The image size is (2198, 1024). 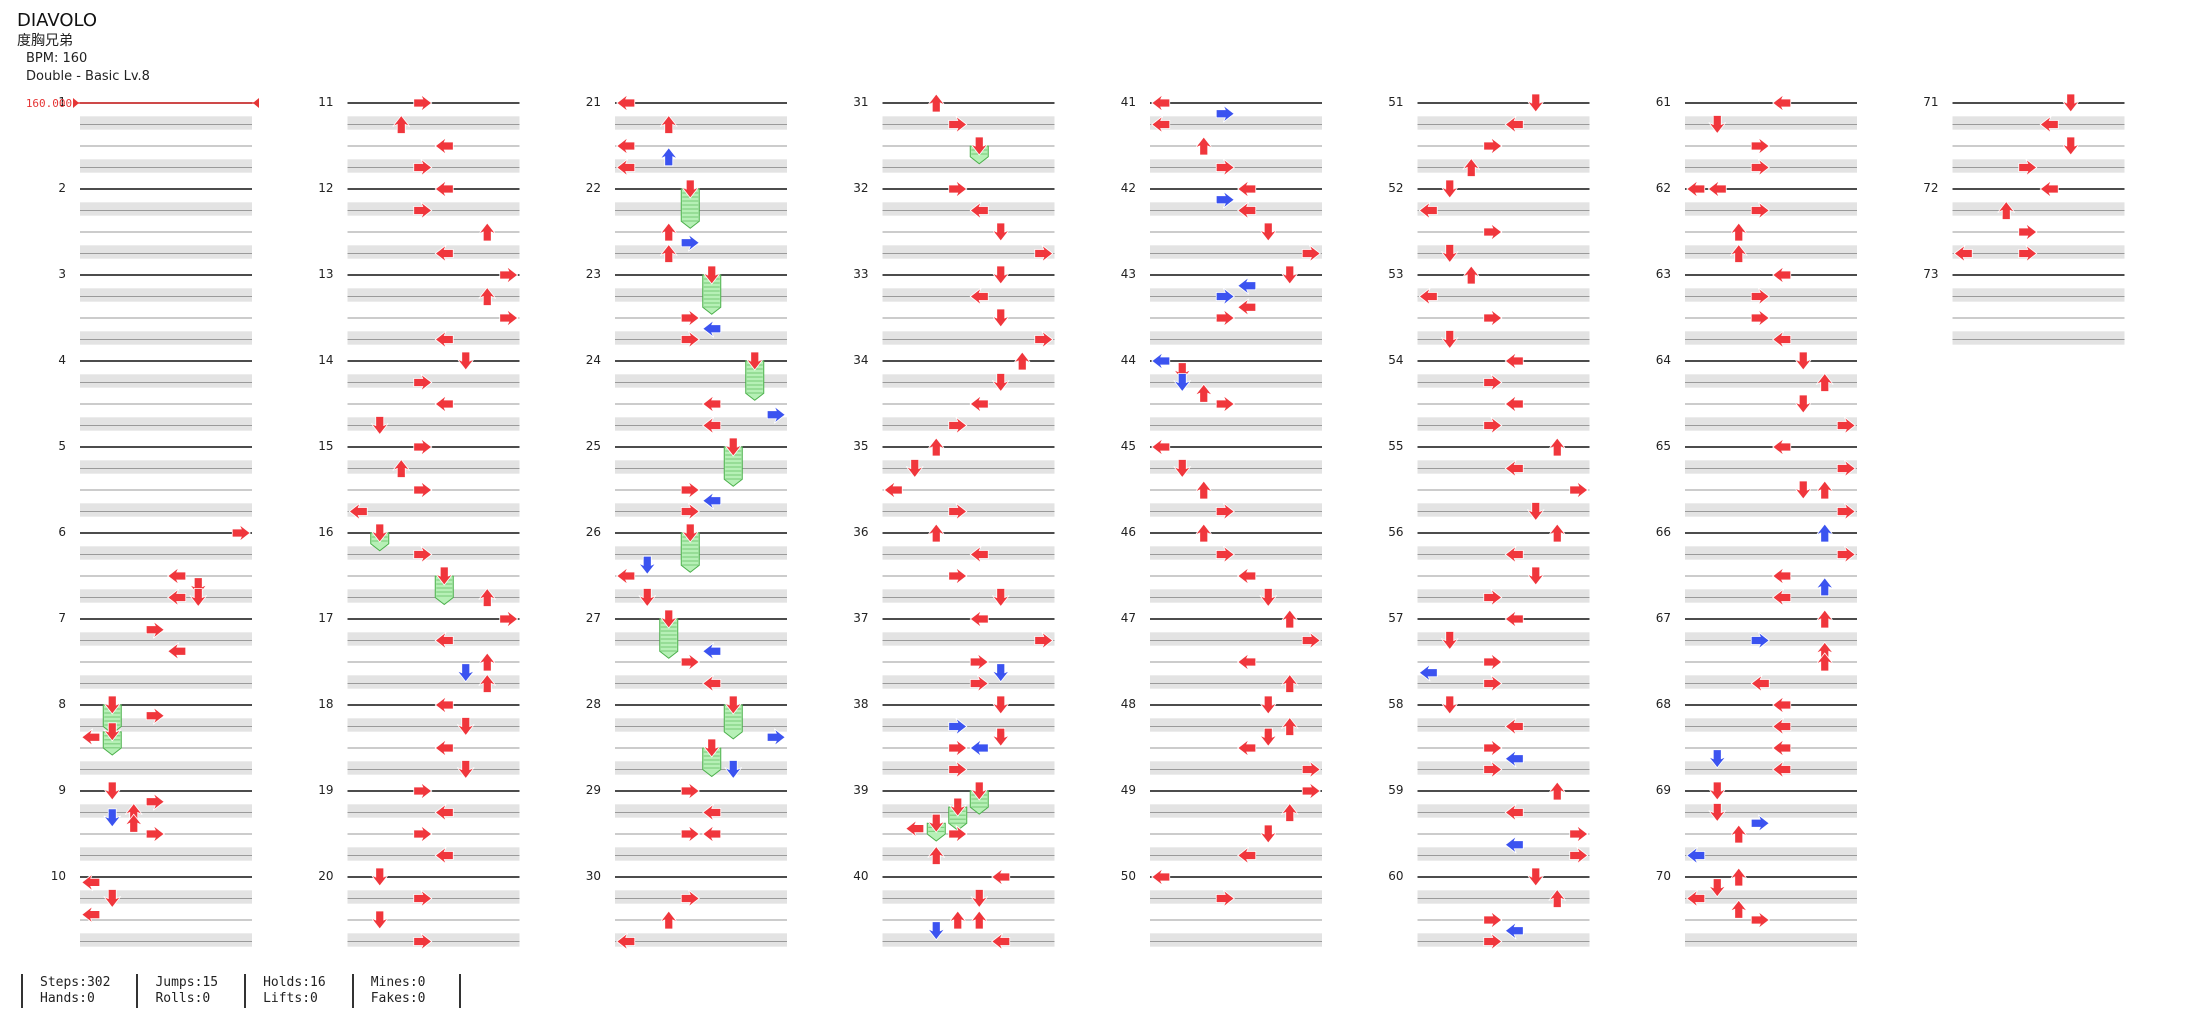 I want to click on measure-number: 8, so click(x=62, y=704).